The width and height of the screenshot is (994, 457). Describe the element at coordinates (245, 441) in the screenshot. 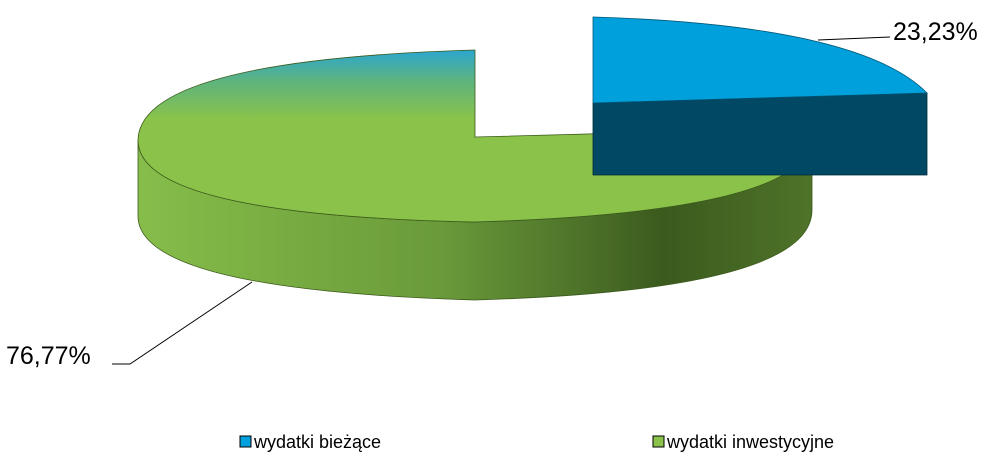

I see `legend-swatch-wydatki-biezace` at that location.